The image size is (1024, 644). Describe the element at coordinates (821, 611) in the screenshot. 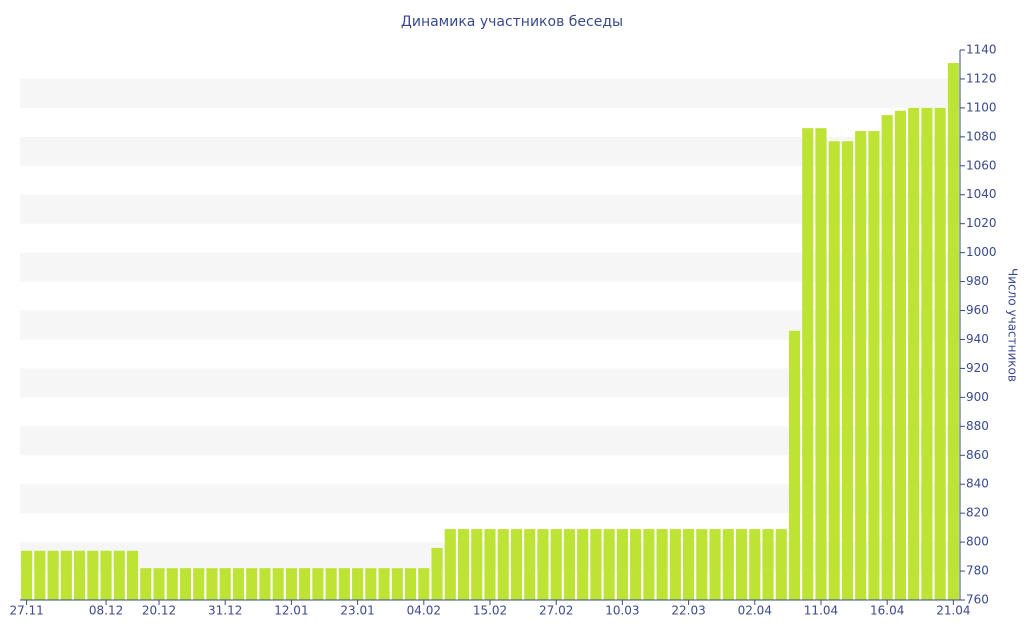

I see `x-tick-label: 11.04` at that location.